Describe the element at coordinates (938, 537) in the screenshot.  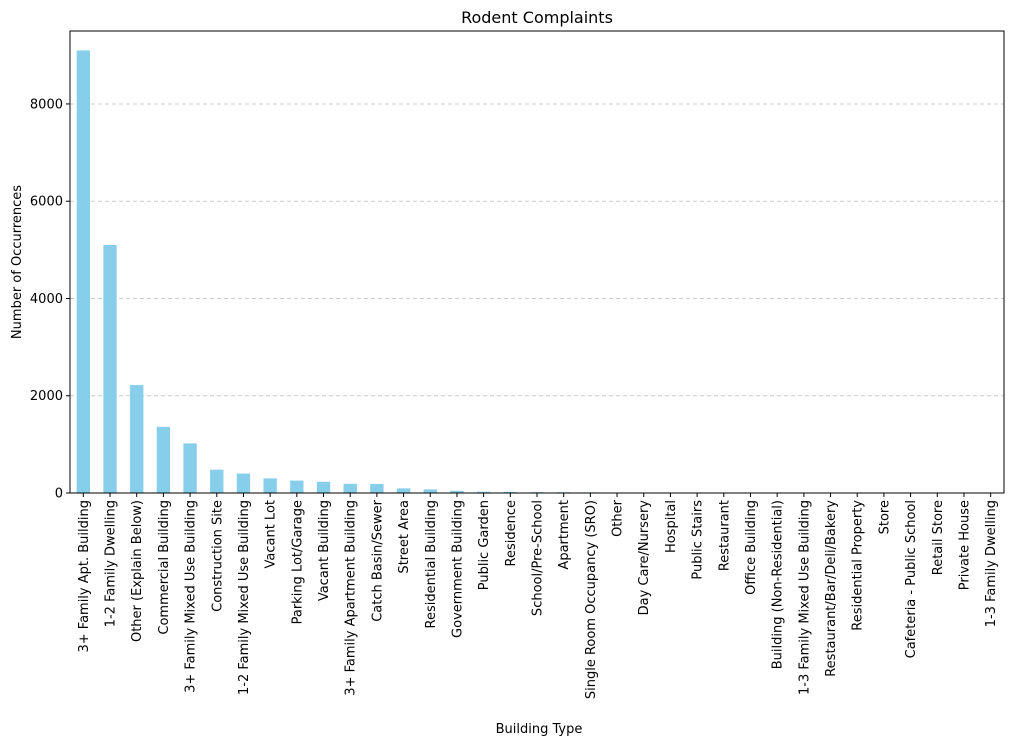
I see `x-tick-label: Retail Store` at that location.